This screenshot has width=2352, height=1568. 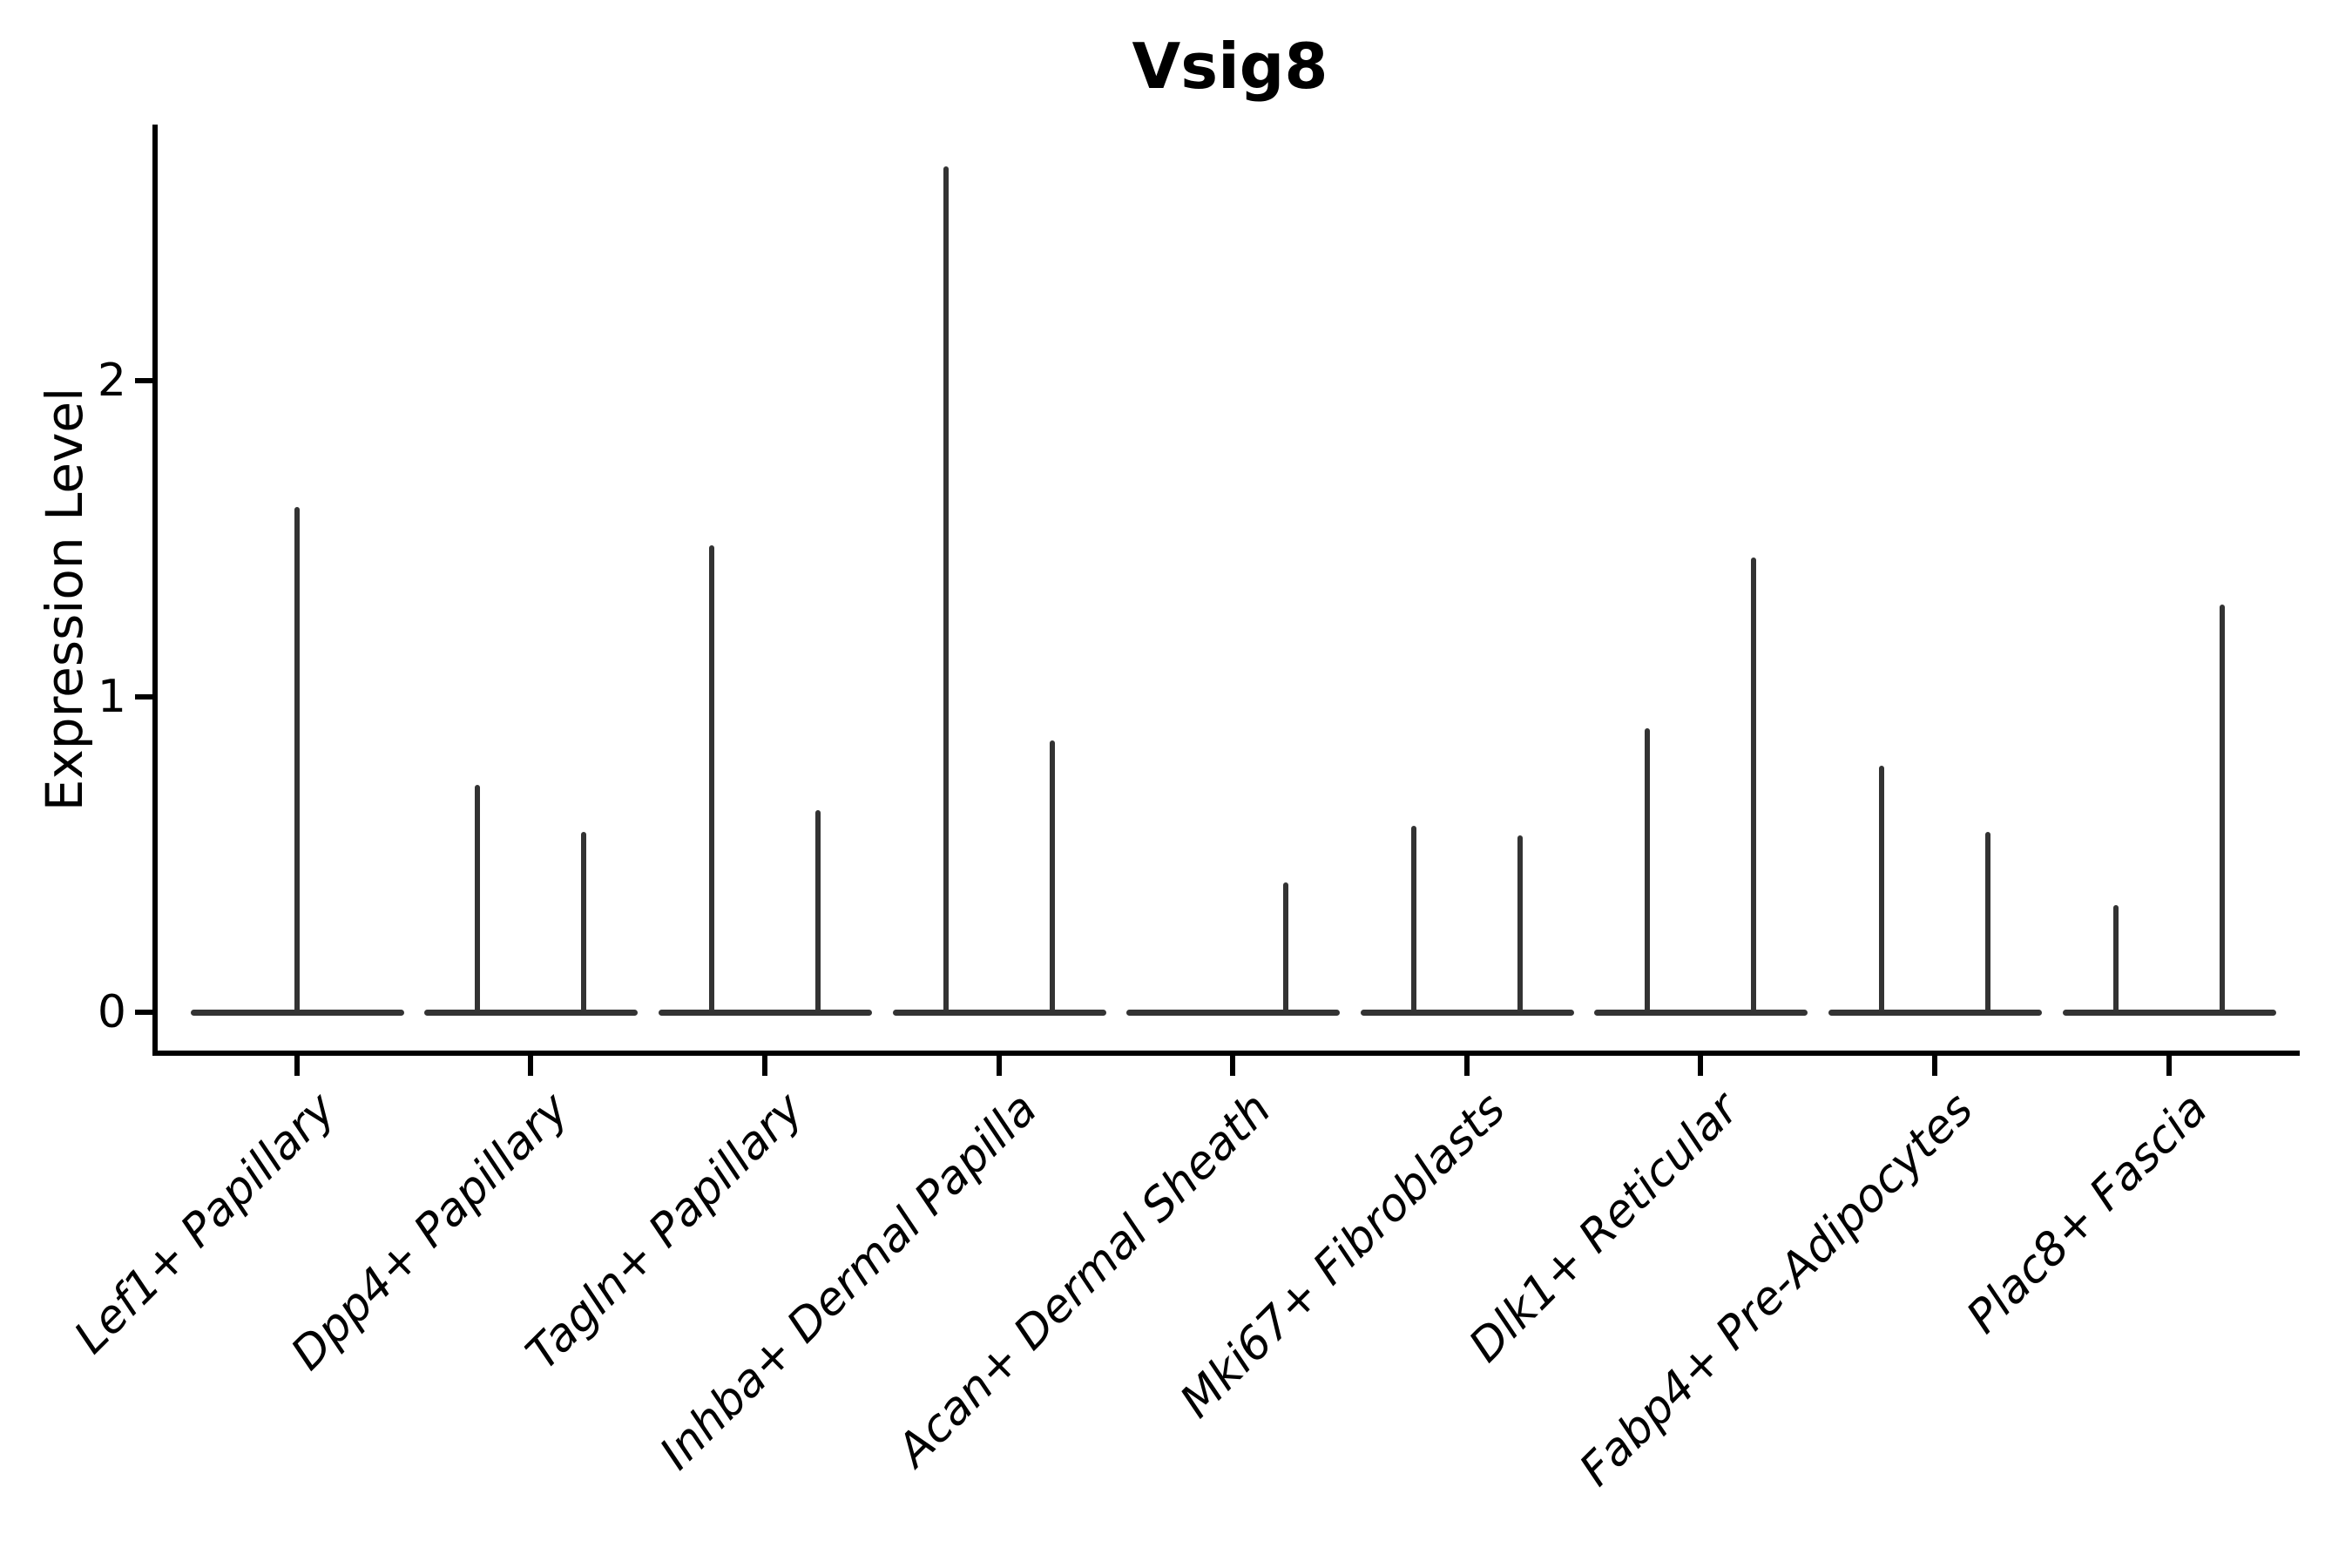 I want to click on y-axis-line, so click(x=155, y=590).